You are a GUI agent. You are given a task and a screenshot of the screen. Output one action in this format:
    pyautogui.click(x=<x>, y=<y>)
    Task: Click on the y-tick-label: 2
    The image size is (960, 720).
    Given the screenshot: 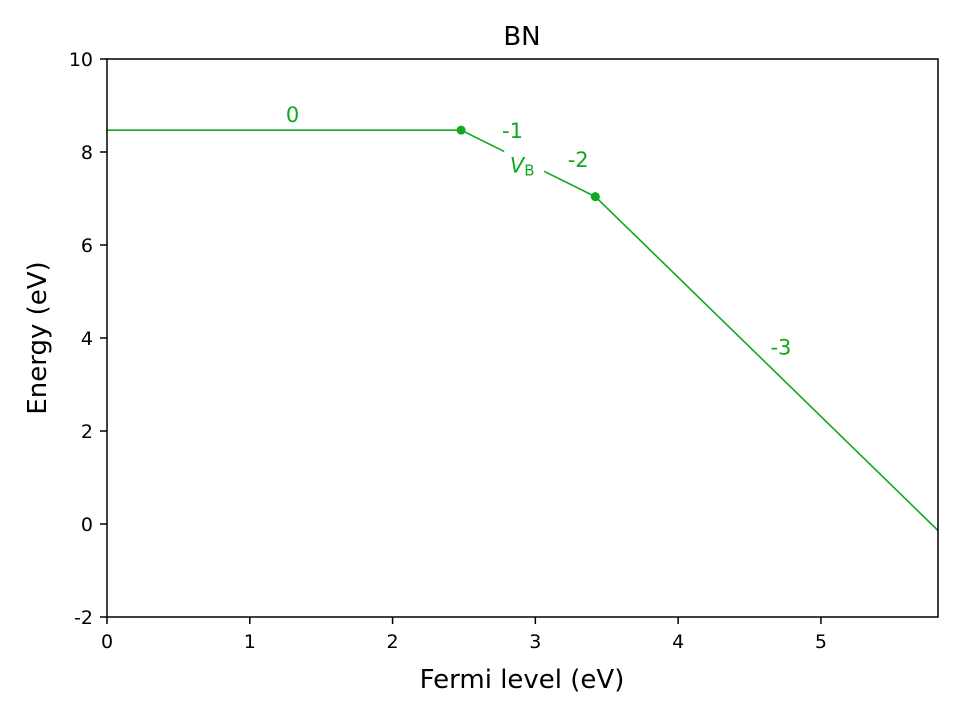 What is the action you would take?
    pyautogui.click(x=87, y=432)
    